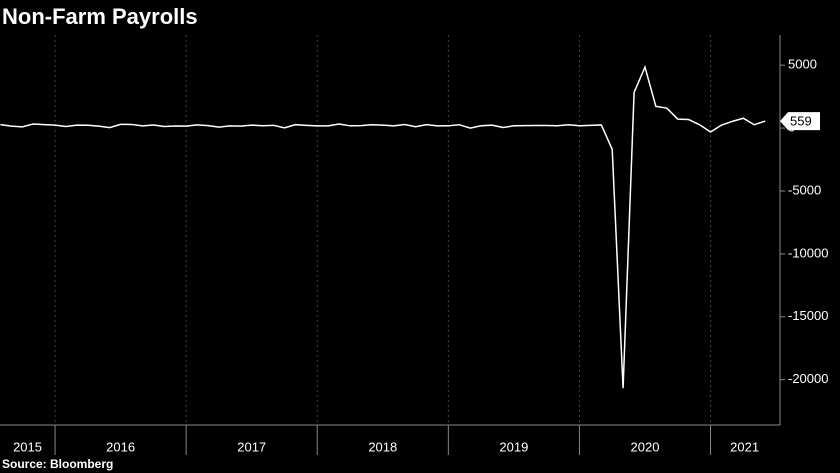 The width and height of the screenshot is (840, 473). What do you see at coordinates (804, 189) in the screenshot?
I see `y-tick-label: -5000` at bounding box center [804, 189].